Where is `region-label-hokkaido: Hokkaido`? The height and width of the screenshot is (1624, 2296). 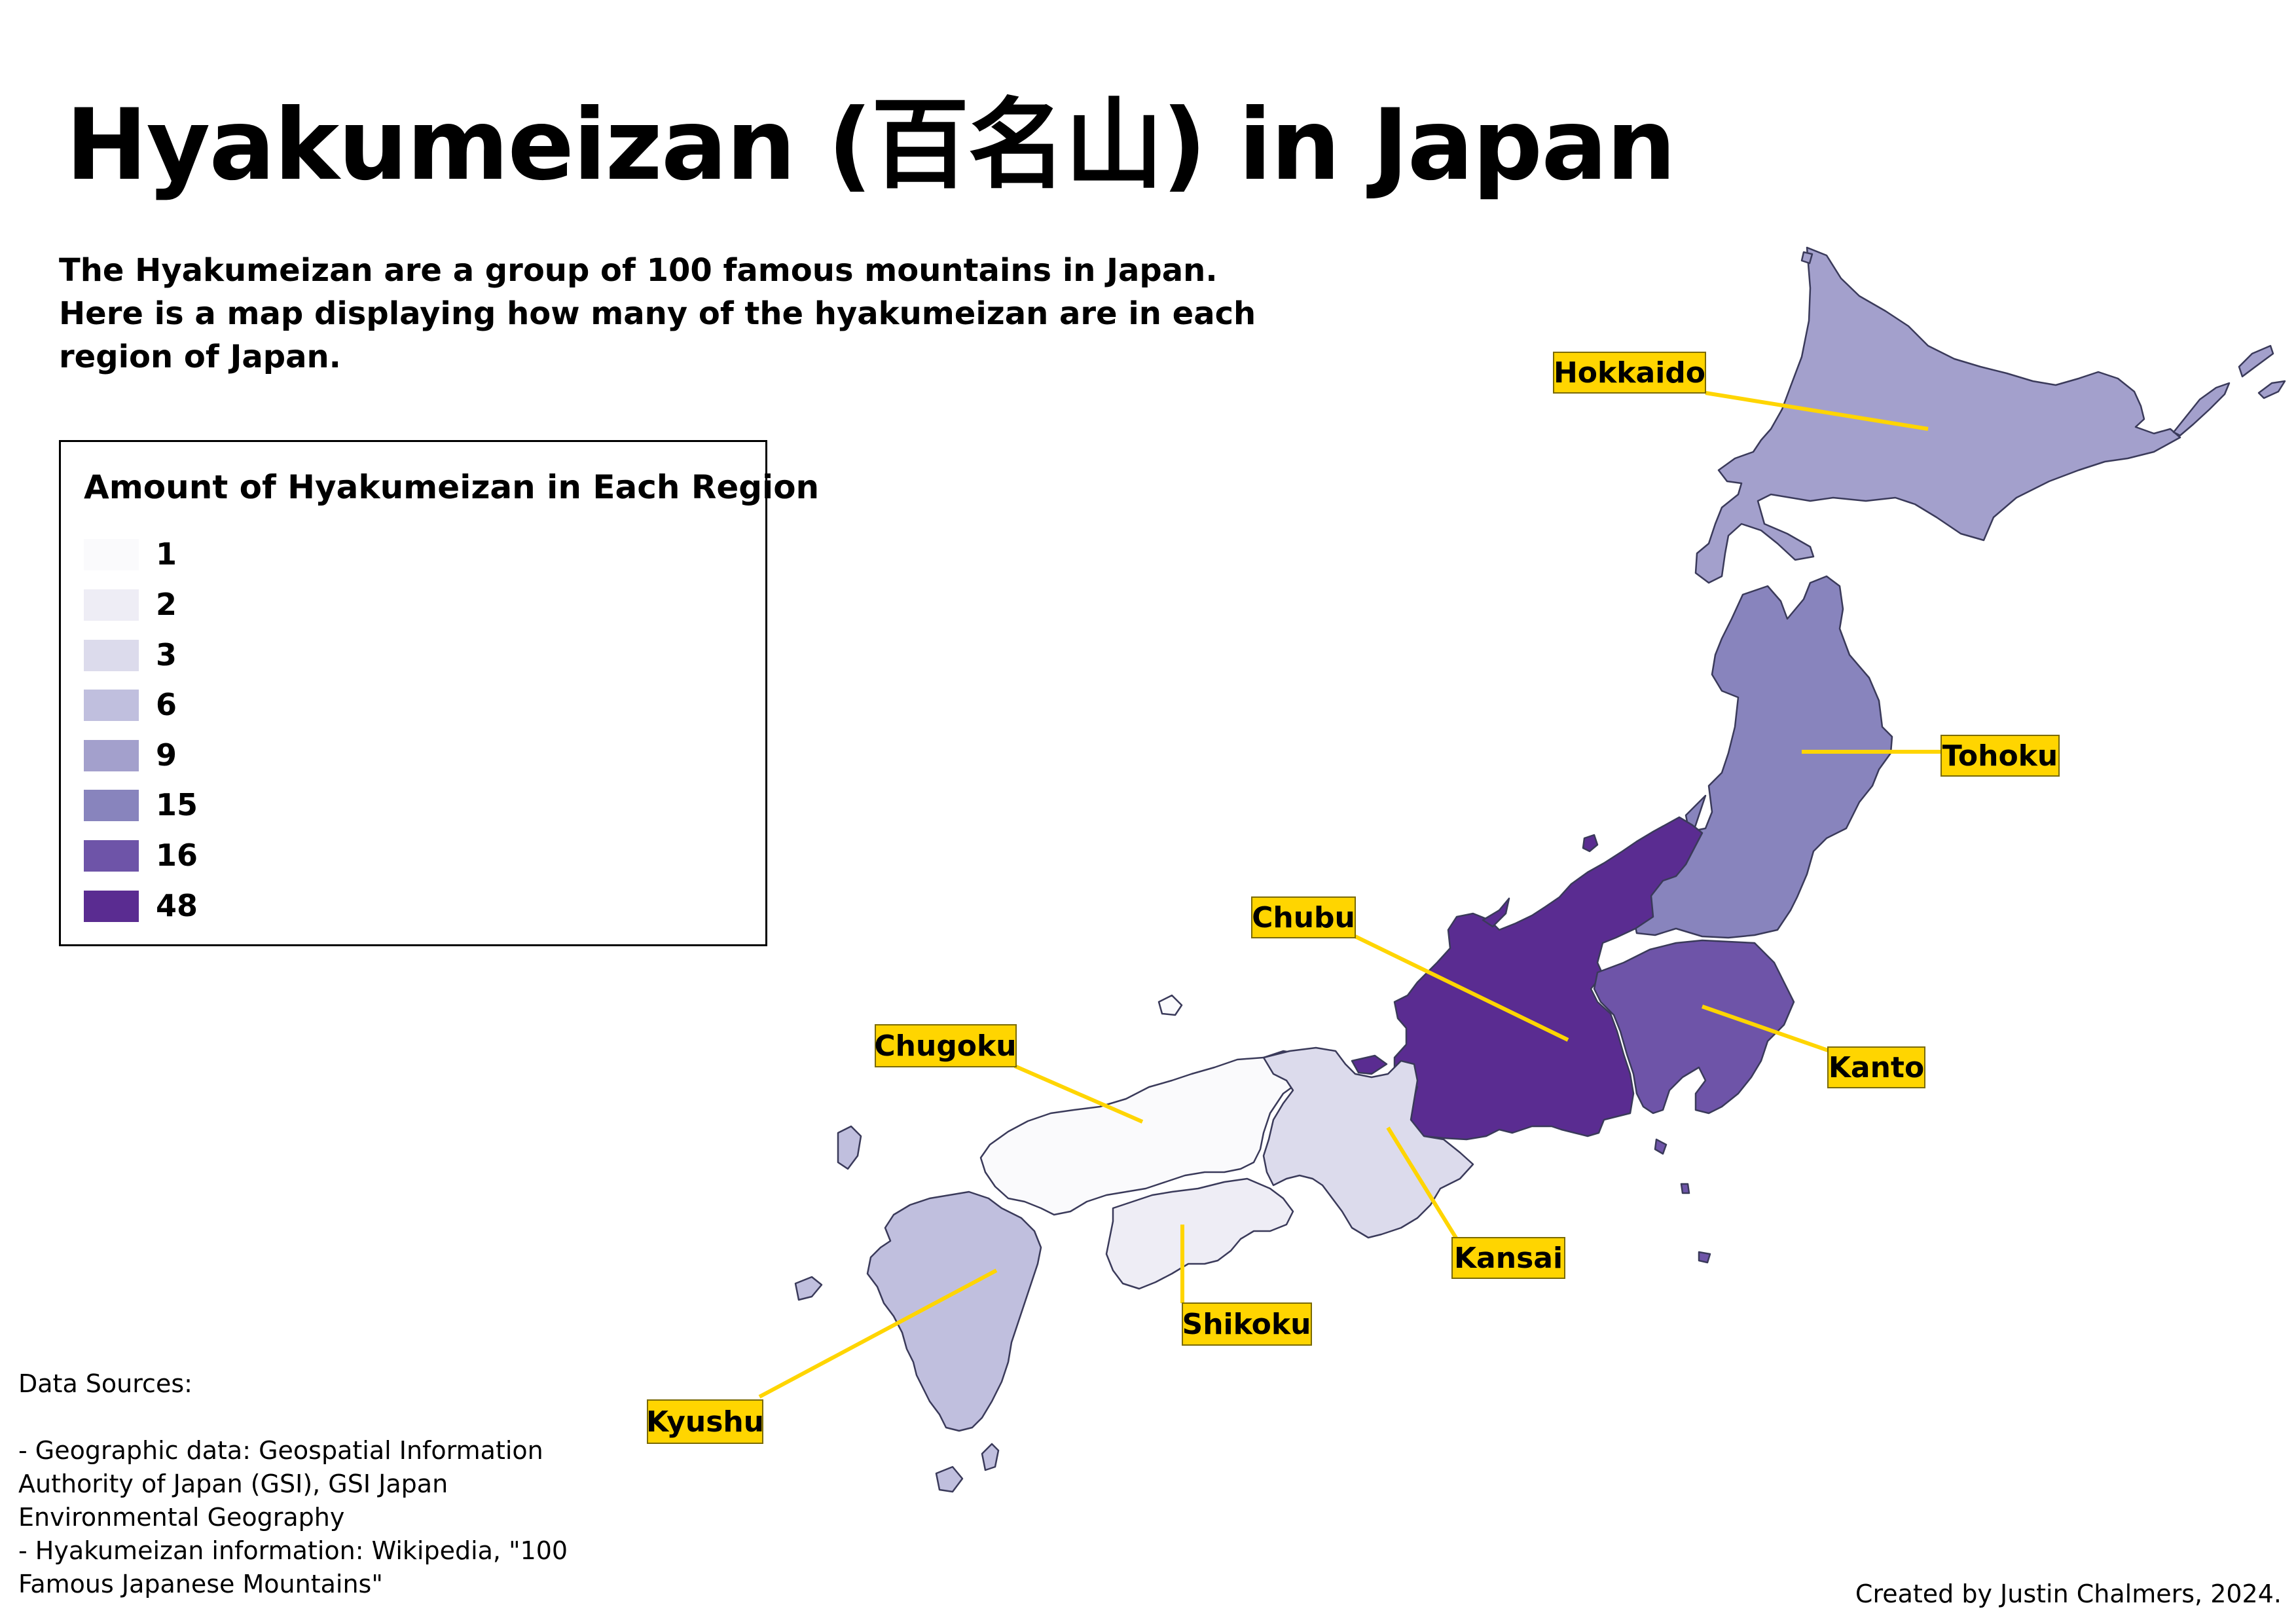
region-label-hokkaido: Hokkaido is located at coordinates (1629, 373).